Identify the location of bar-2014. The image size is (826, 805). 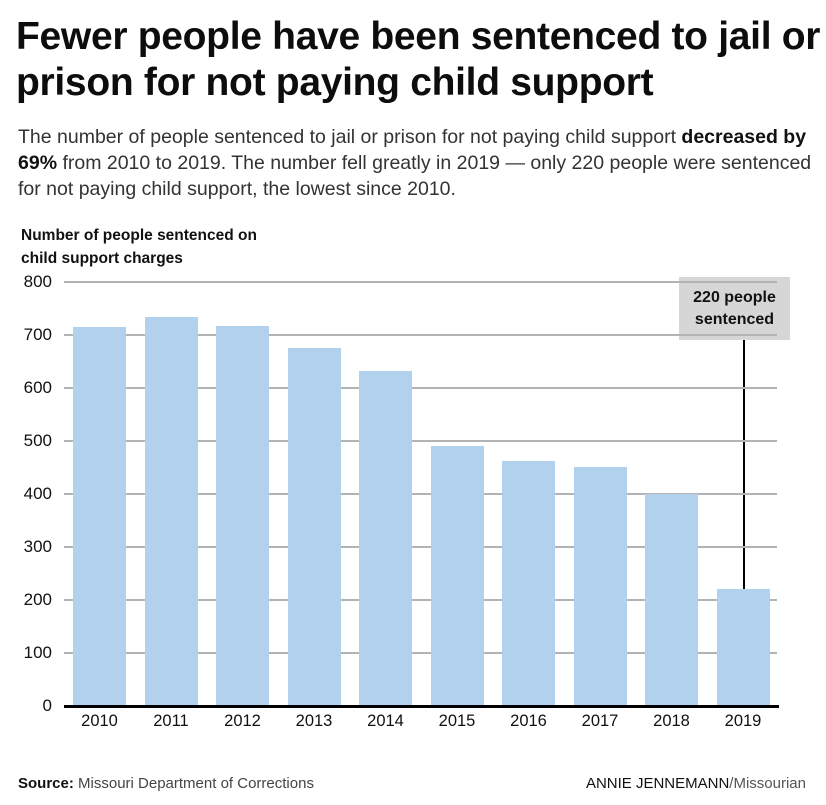
(385, 538).